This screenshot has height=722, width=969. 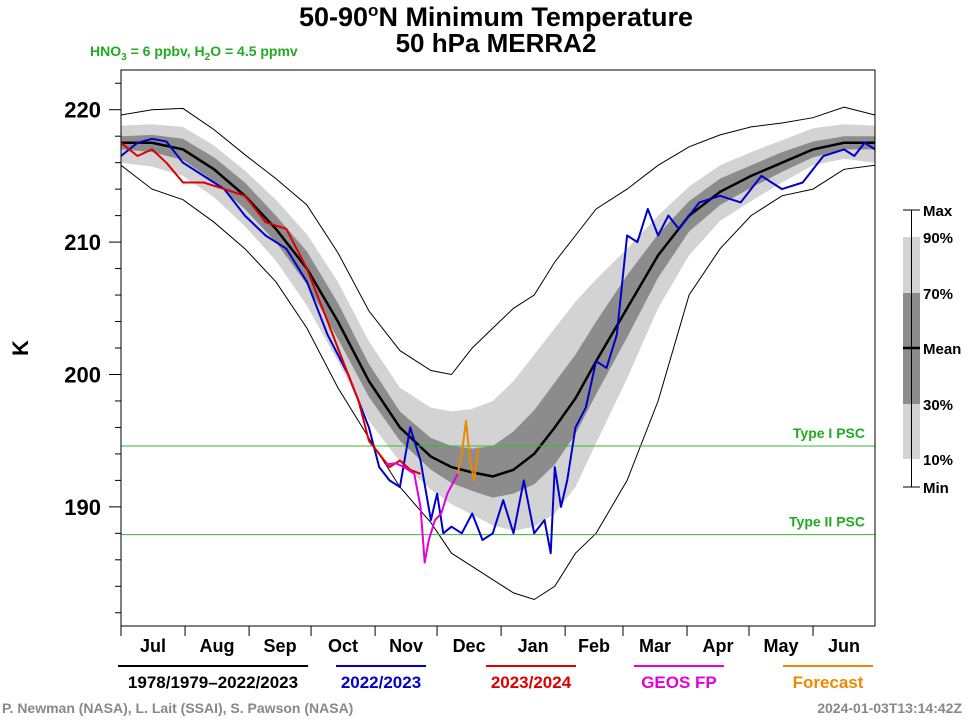 What do you see at coordinates (254, 51) in the screenshot?
I see `h2o-value: O = 4.5 ppmv` at bounding box center [254, 51].